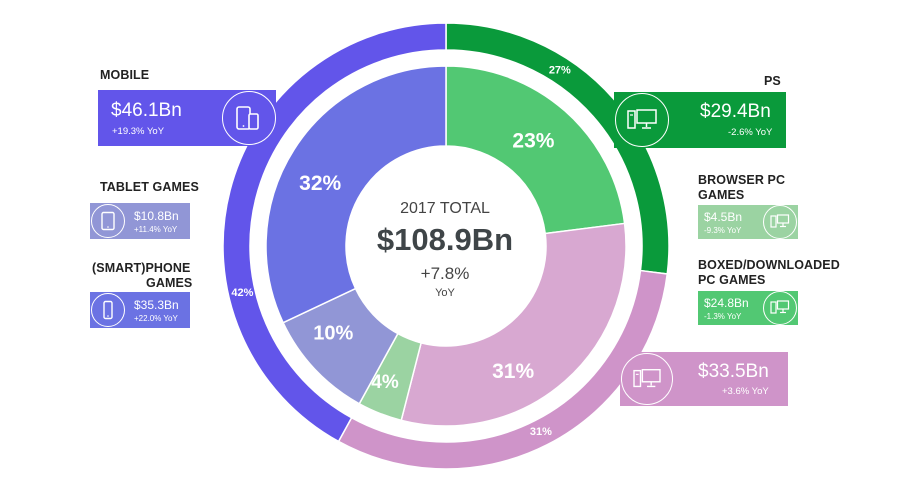  What do you see at coordinates (156, 229) in the screenshot?
I see `tablet-yoy: +11.4% YoY` at bounding box center [156, 229].